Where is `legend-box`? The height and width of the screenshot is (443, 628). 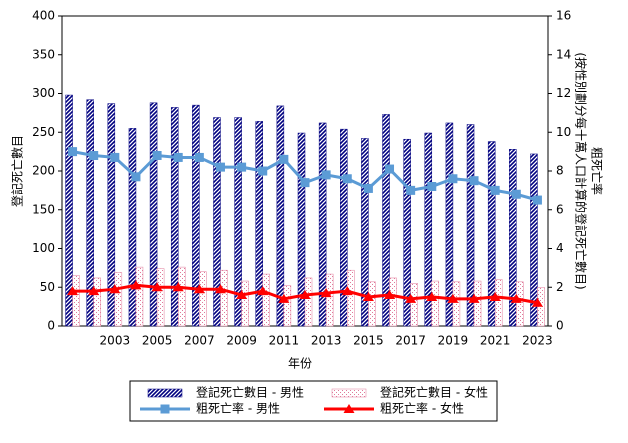 legend-box is located at coordinates (313, 401).